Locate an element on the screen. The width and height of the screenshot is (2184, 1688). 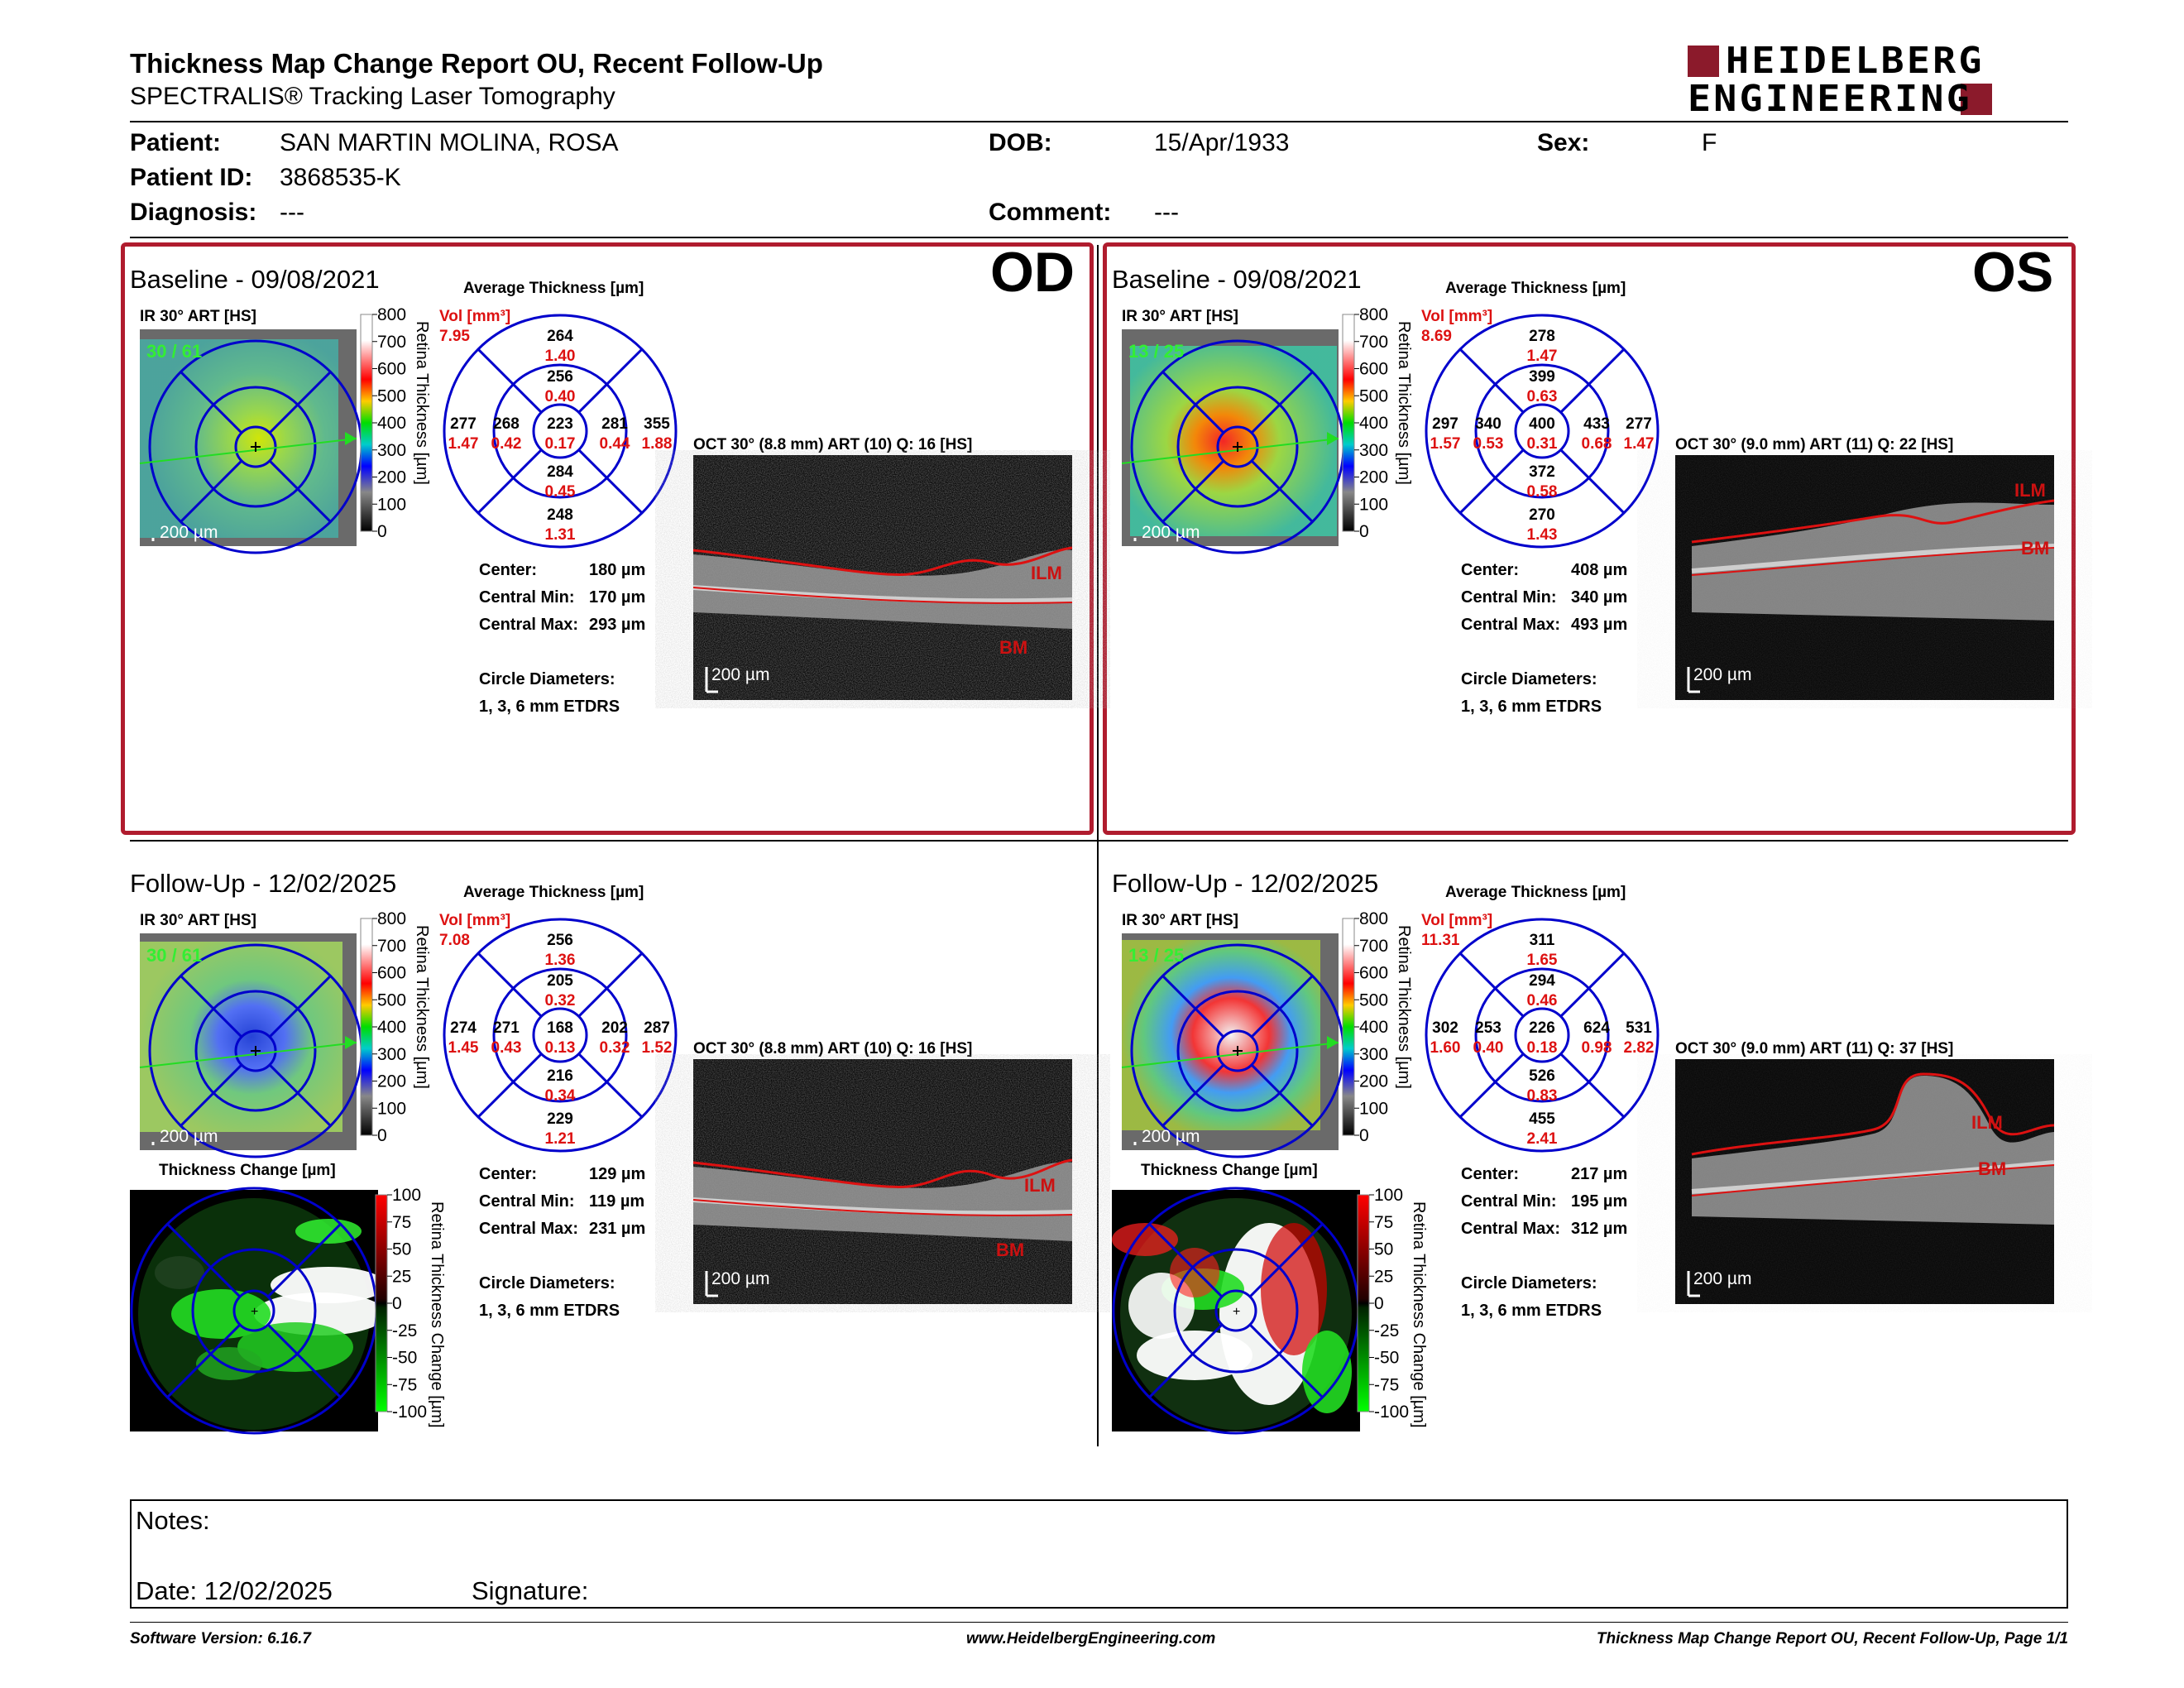
os_fu-thick-tick-8: 0 is located at coordinates (1364, 1135).